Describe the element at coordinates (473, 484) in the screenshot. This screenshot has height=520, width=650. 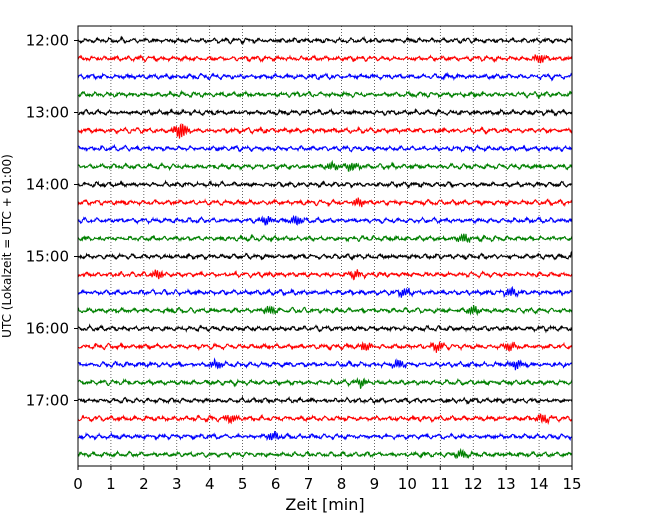
I see `x-tick-label: 12` at that location.